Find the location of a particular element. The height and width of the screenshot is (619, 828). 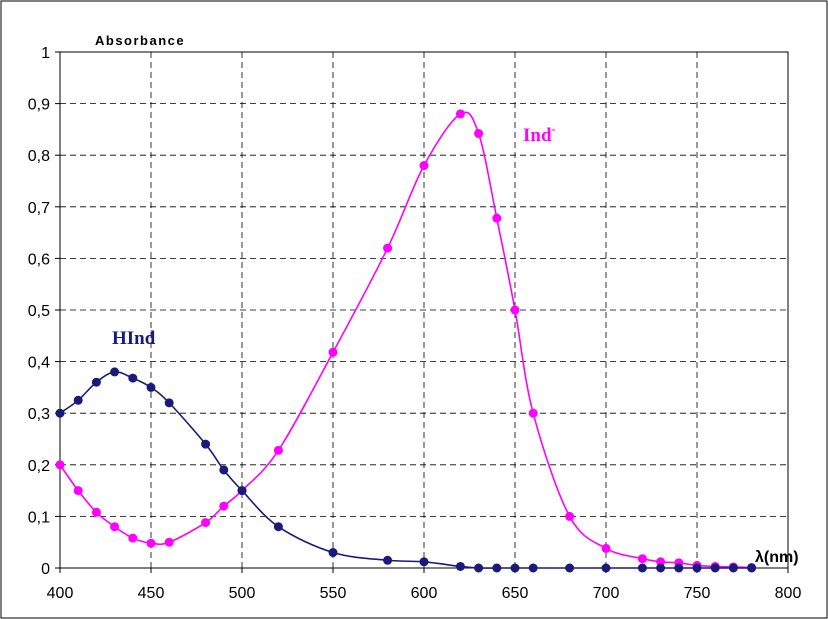

series-label-hind-text: HInd is located at coordinates (134, 338).